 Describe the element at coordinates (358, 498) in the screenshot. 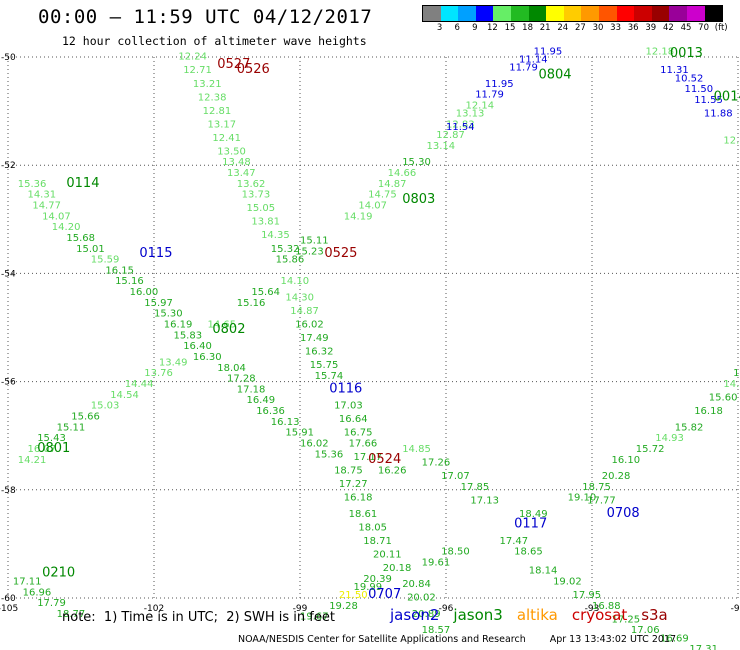

I see `wave-height-label: 16.18` at that location.